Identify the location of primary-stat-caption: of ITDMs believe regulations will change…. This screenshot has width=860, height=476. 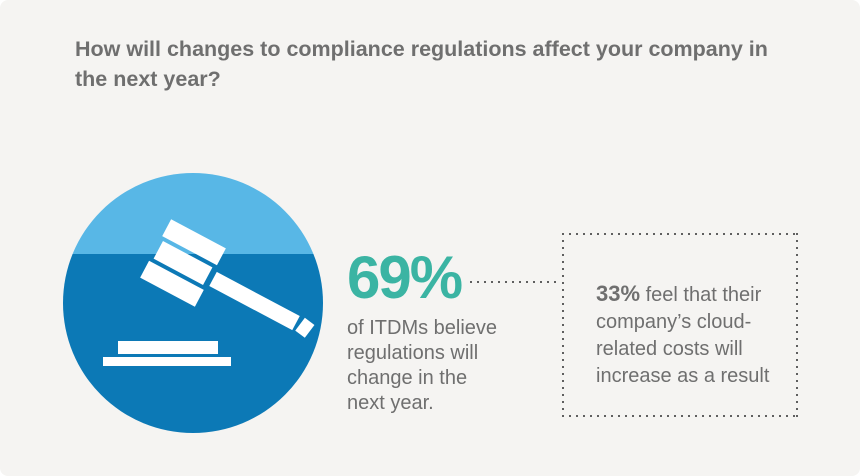
(422, 366).